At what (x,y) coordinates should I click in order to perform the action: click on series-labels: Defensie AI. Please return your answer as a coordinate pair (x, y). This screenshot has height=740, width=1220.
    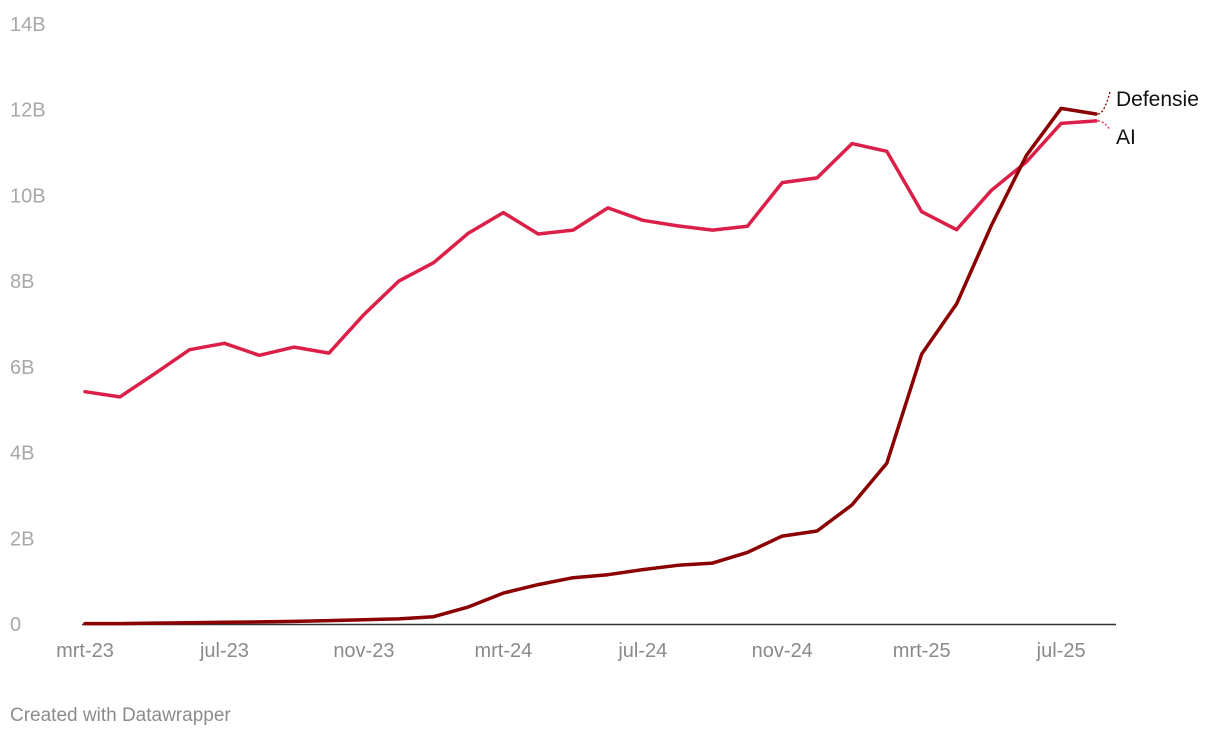
    Looking at the image, I should click on (1148, 118).